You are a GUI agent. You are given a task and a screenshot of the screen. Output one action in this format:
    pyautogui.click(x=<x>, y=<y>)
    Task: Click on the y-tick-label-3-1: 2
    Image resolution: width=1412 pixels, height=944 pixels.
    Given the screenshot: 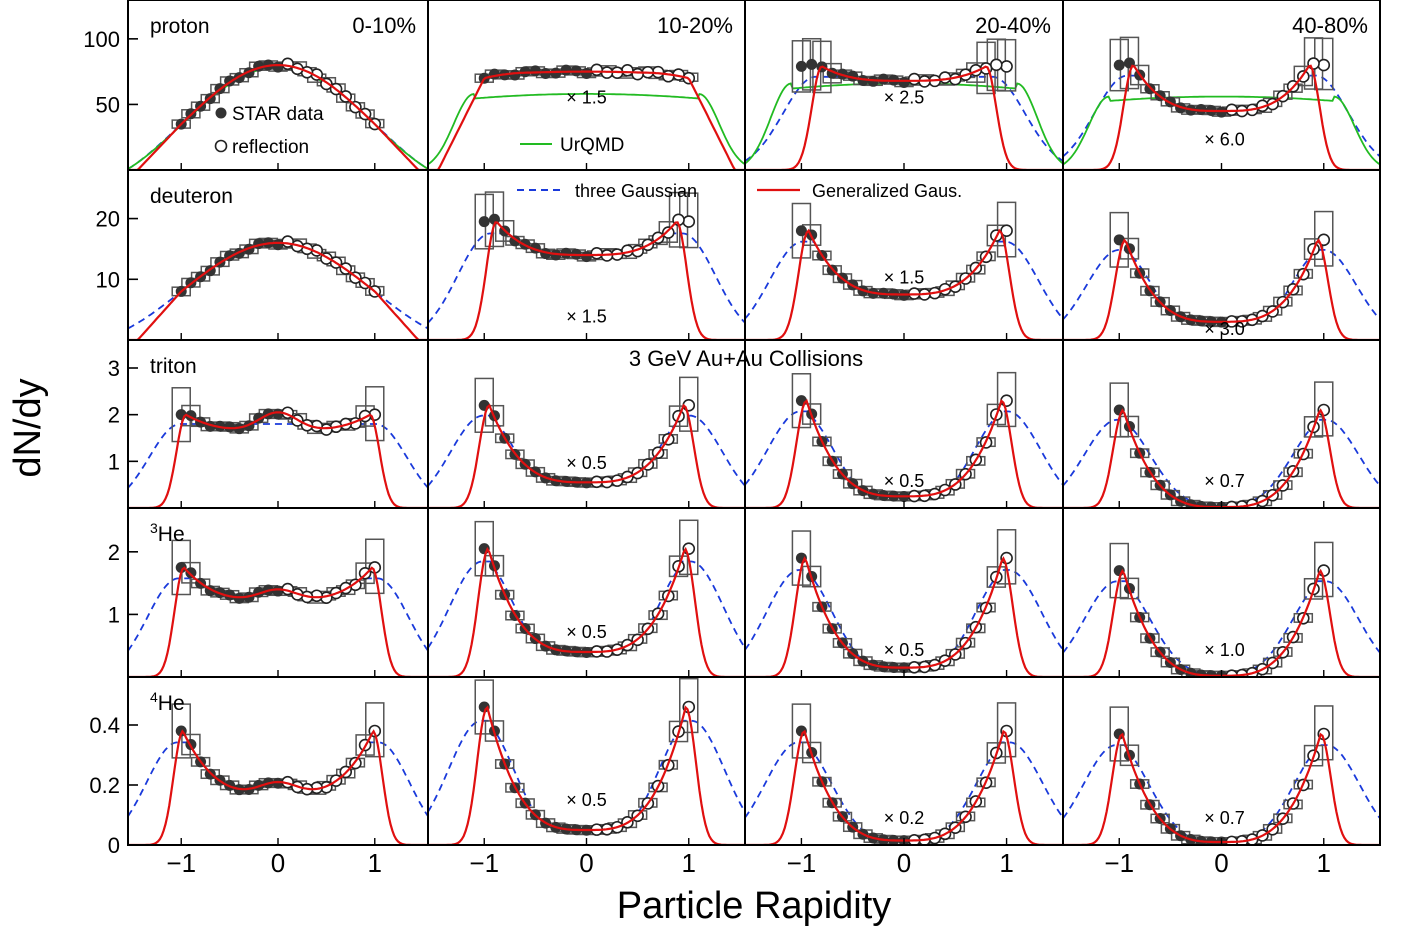 What is the action you would take?
    pyautogui.click(x=114, y=552)
    